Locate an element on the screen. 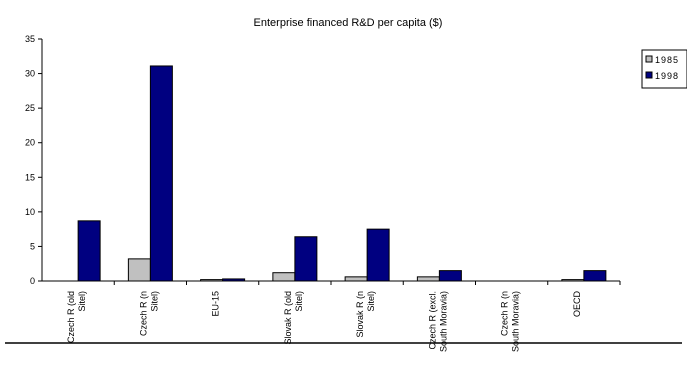  x-tick-label-group: Czech R (nSitel) is located at coordinates (148, 313).